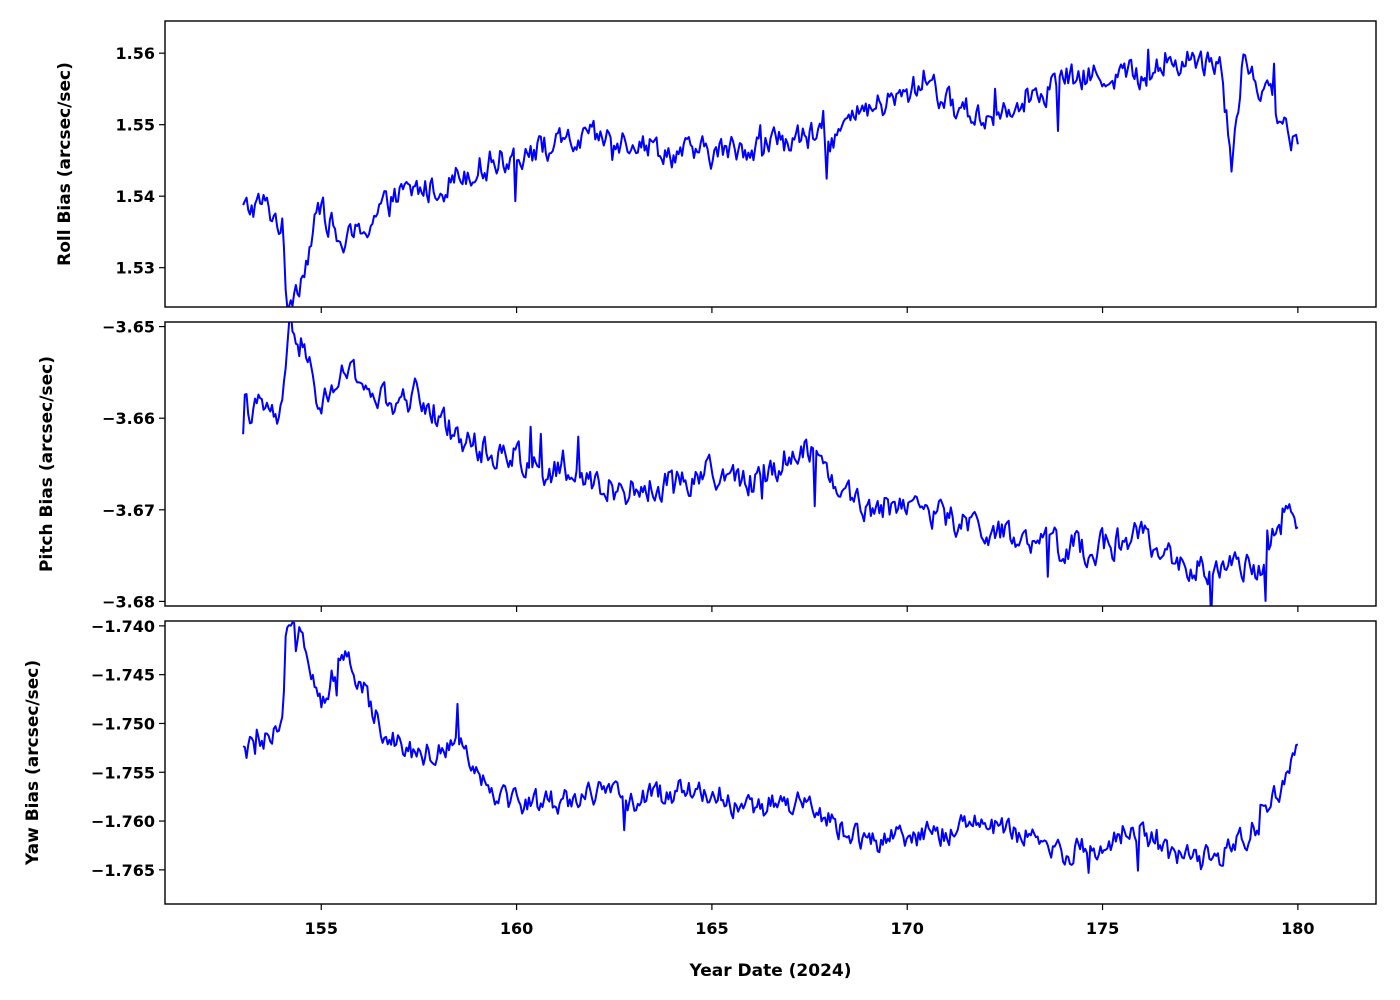 The height and width of the screenshot is (1000, 1400). I want to click on yaw-ytick-label: −1.755, so click(123, 772).